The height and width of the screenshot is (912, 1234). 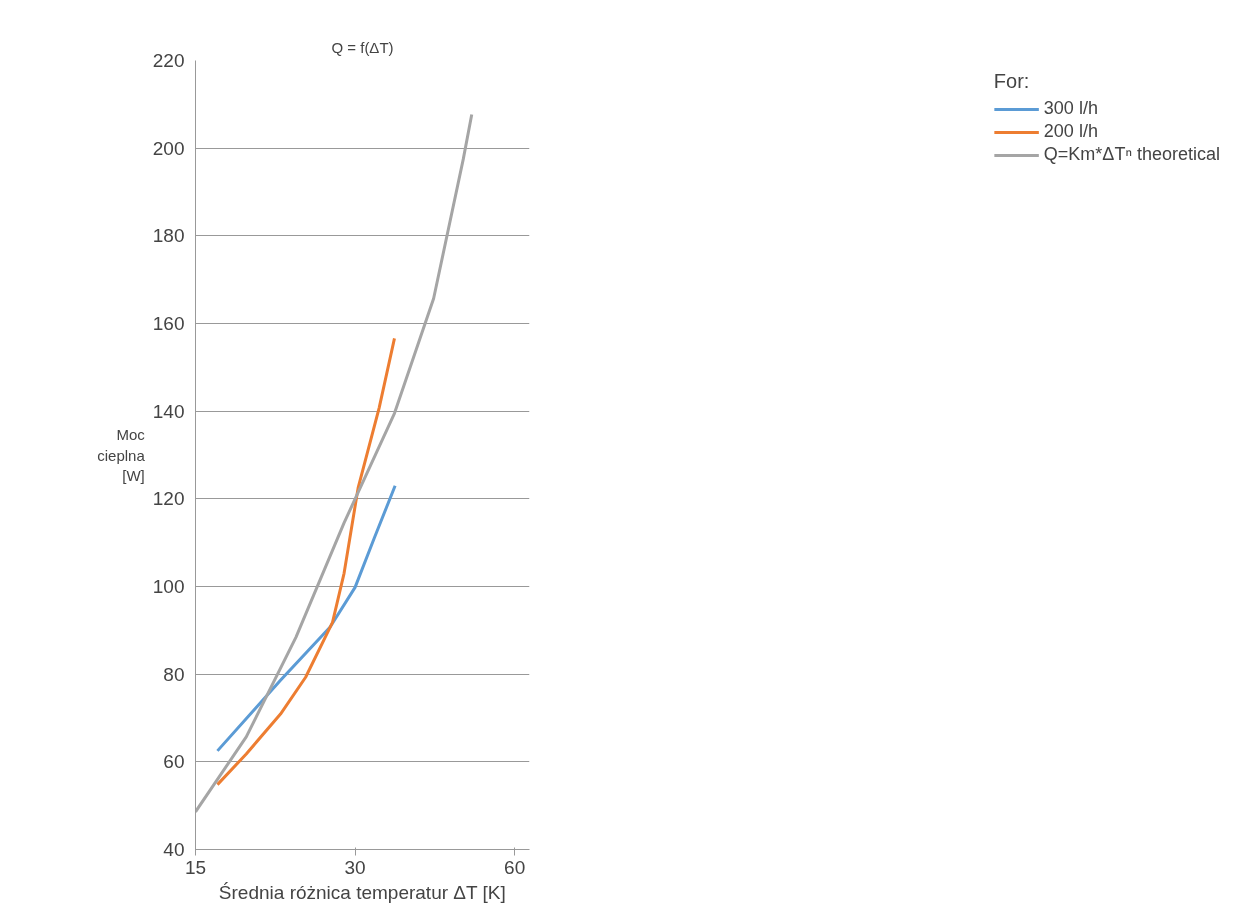 What do you see at coordinates (174, 762) in the screenshot?
I see `y-tick-label: 60` at bounding box center [174, 762].